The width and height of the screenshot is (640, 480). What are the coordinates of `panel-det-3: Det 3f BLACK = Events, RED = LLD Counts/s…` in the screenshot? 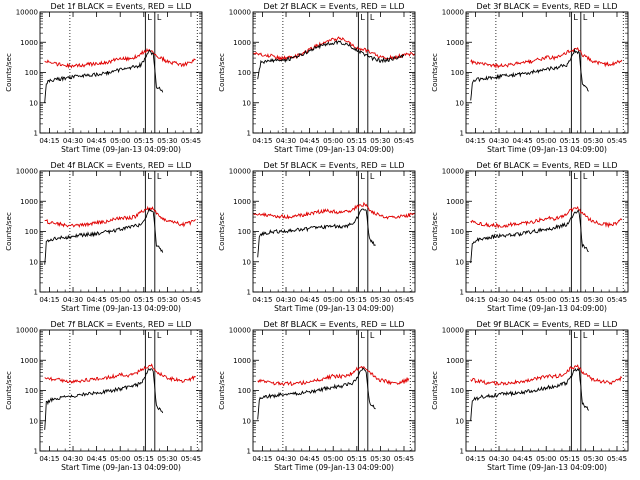 It's located at (530, 78).